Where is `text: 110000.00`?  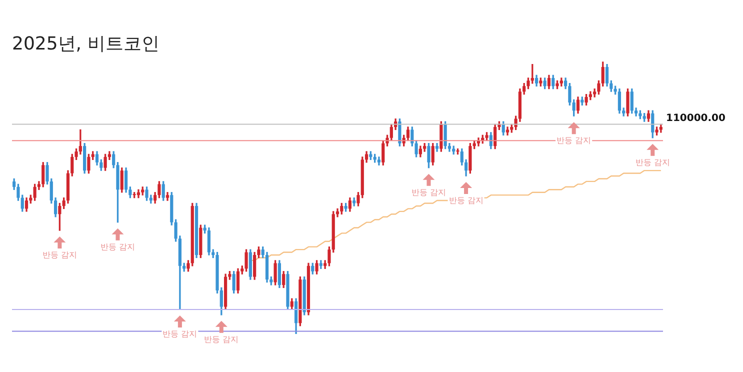
text: 110000.00 is located at coordinates (696, 118).